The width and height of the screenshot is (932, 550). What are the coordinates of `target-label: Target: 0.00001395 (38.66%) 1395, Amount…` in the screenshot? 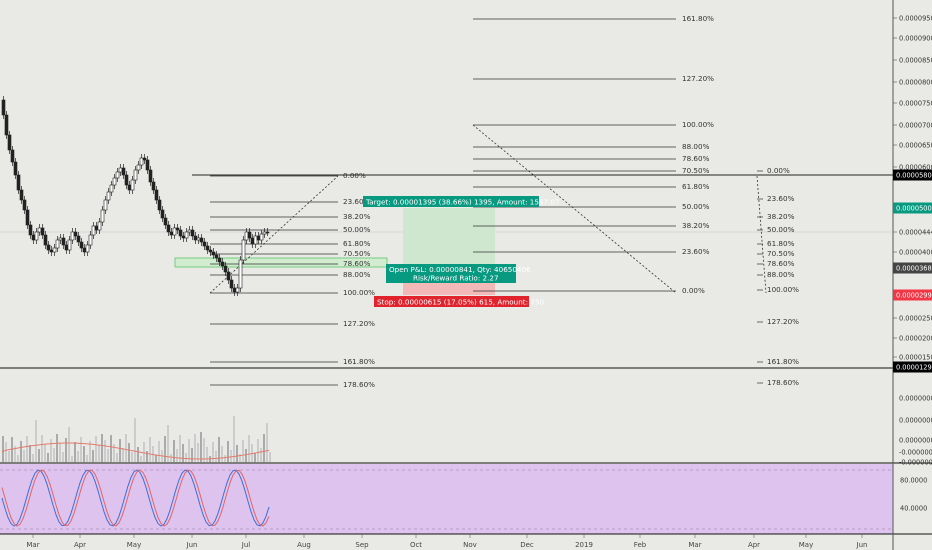 It's located at (461, 201).